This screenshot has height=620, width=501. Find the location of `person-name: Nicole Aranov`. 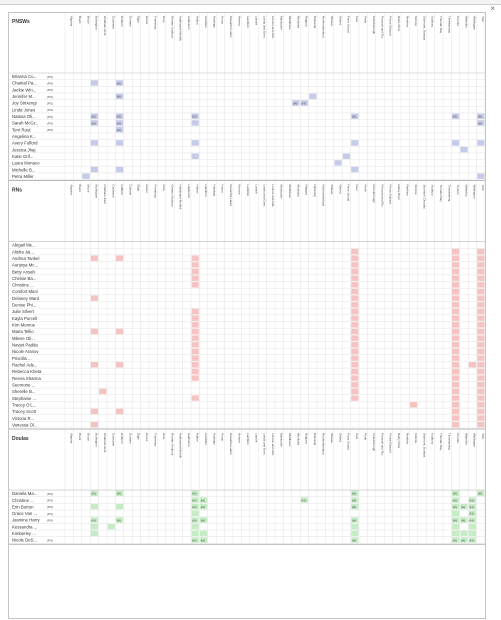

person-name: Nicole Aranov is located at coordinates (25, 351).